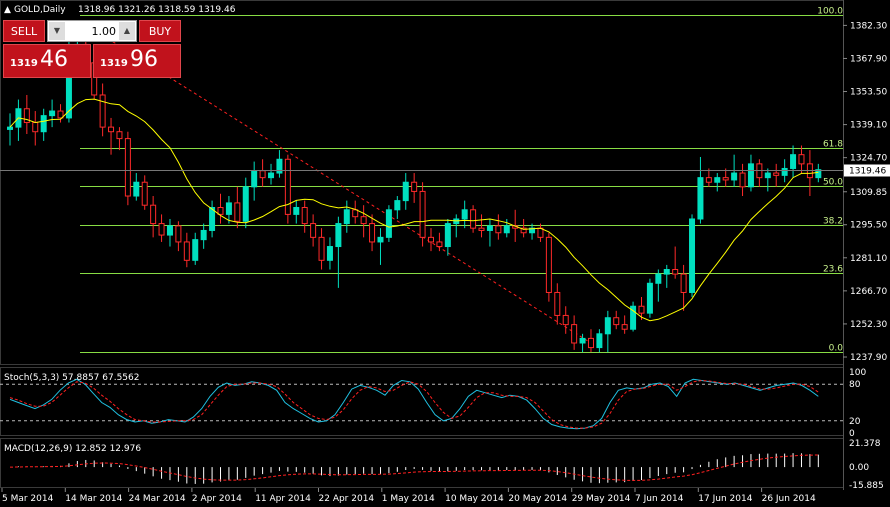  I want to click on chart-collapse-icon: ▲, so click(7, 10).